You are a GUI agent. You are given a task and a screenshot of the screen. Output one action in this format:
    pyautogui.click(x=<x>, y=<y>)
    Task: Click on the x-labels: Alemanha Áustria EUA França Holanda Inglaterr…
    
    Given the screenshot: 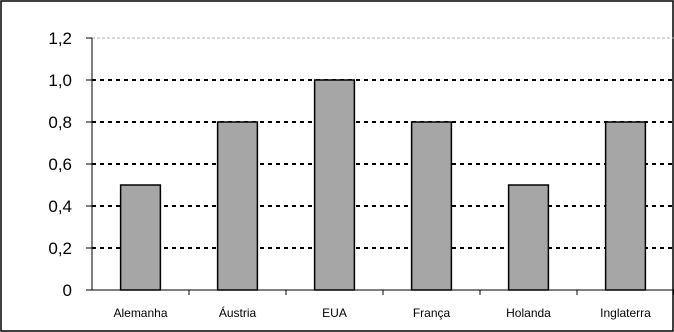 What is the action you would take?
    pyautogui.click(x=393, y=305)
    